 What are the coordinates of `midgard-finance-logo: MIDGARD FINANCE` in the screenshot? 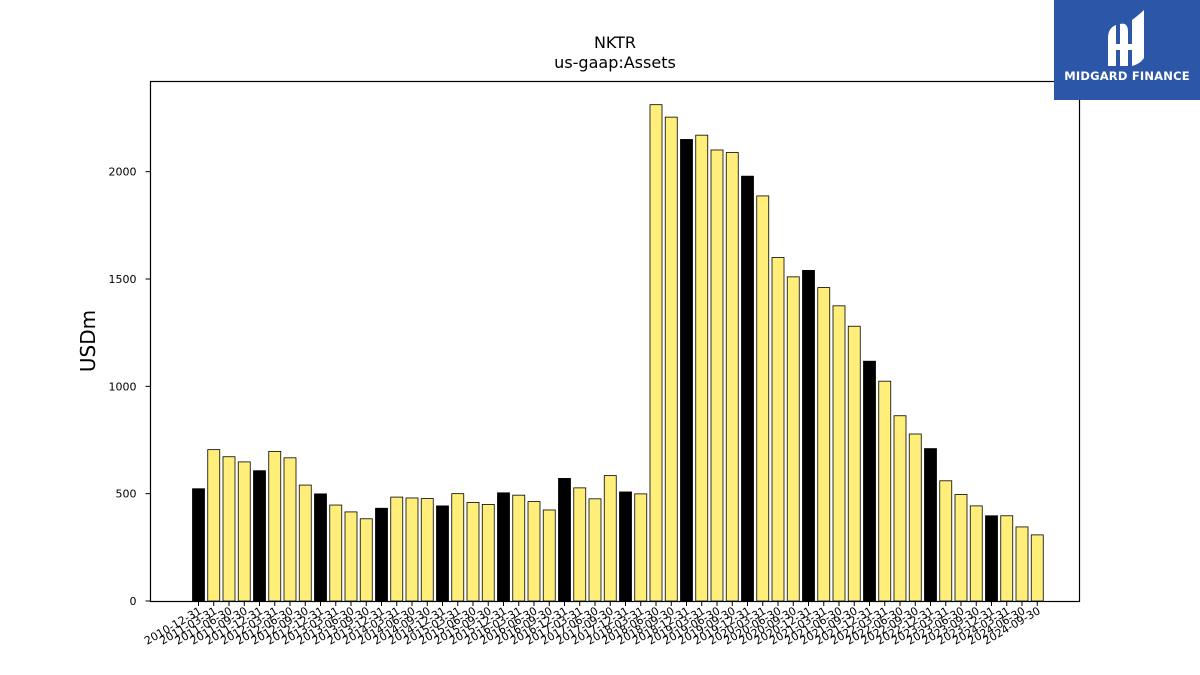 It's located at (1127, 50).